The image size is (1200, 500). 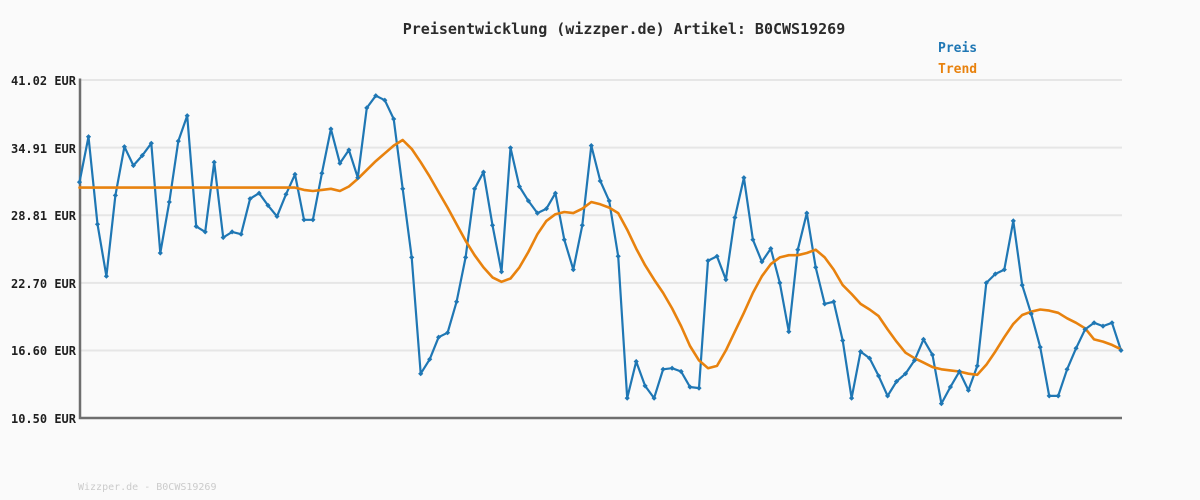 I want to click on y-axis-tick-label: 16.60 EUR, so click(x=43, y=351).